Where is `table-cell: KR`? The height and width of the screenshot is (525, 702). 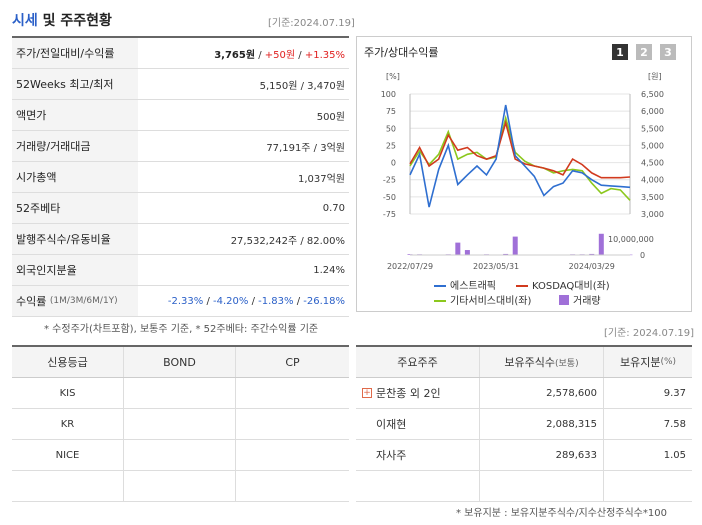
table-cell: KR is located at coordinates (68, 424).